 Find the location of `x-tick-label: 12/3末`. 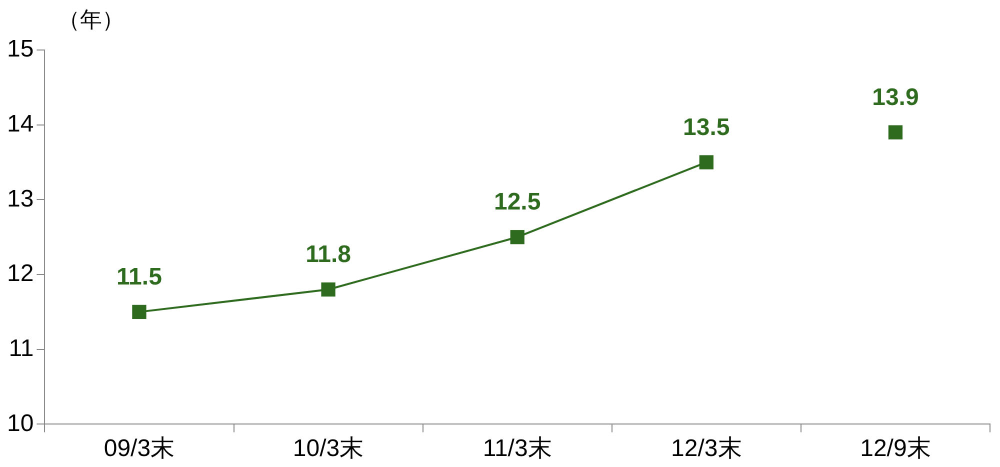

x-tick-label: 12/3末 is located at coordinates (706, 448).